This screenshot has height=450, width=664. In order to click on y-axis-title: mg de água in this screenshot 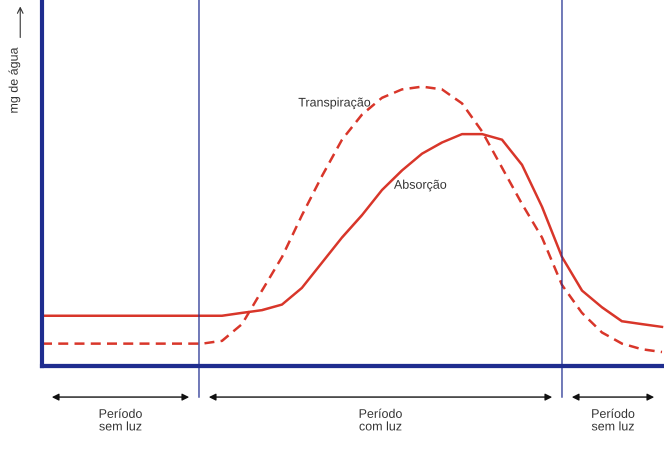, I will do `click(14, 80)`.